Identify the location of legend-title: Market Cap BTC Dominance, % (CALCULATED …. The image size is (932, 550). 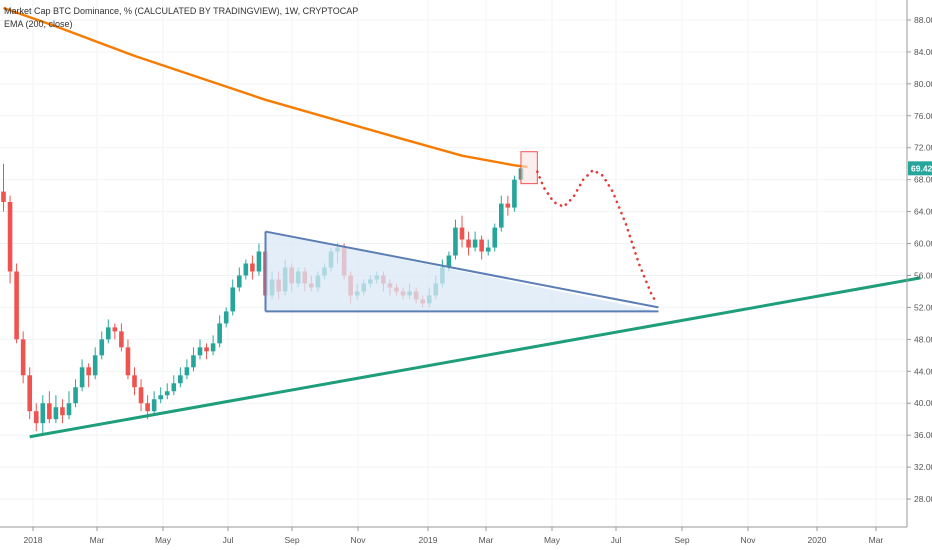
(181, 11).